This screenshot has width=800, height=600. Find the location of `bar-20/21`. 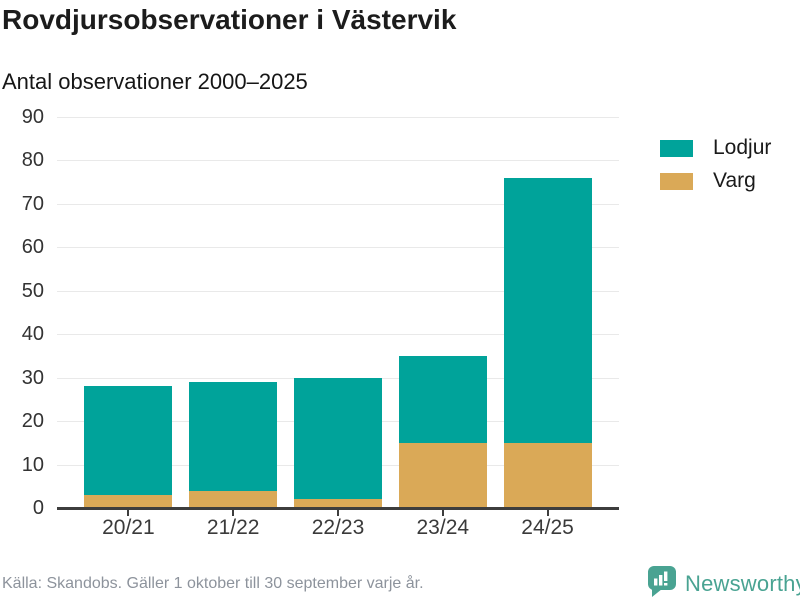

bar-20/21 is located at coordinates (128, 312).